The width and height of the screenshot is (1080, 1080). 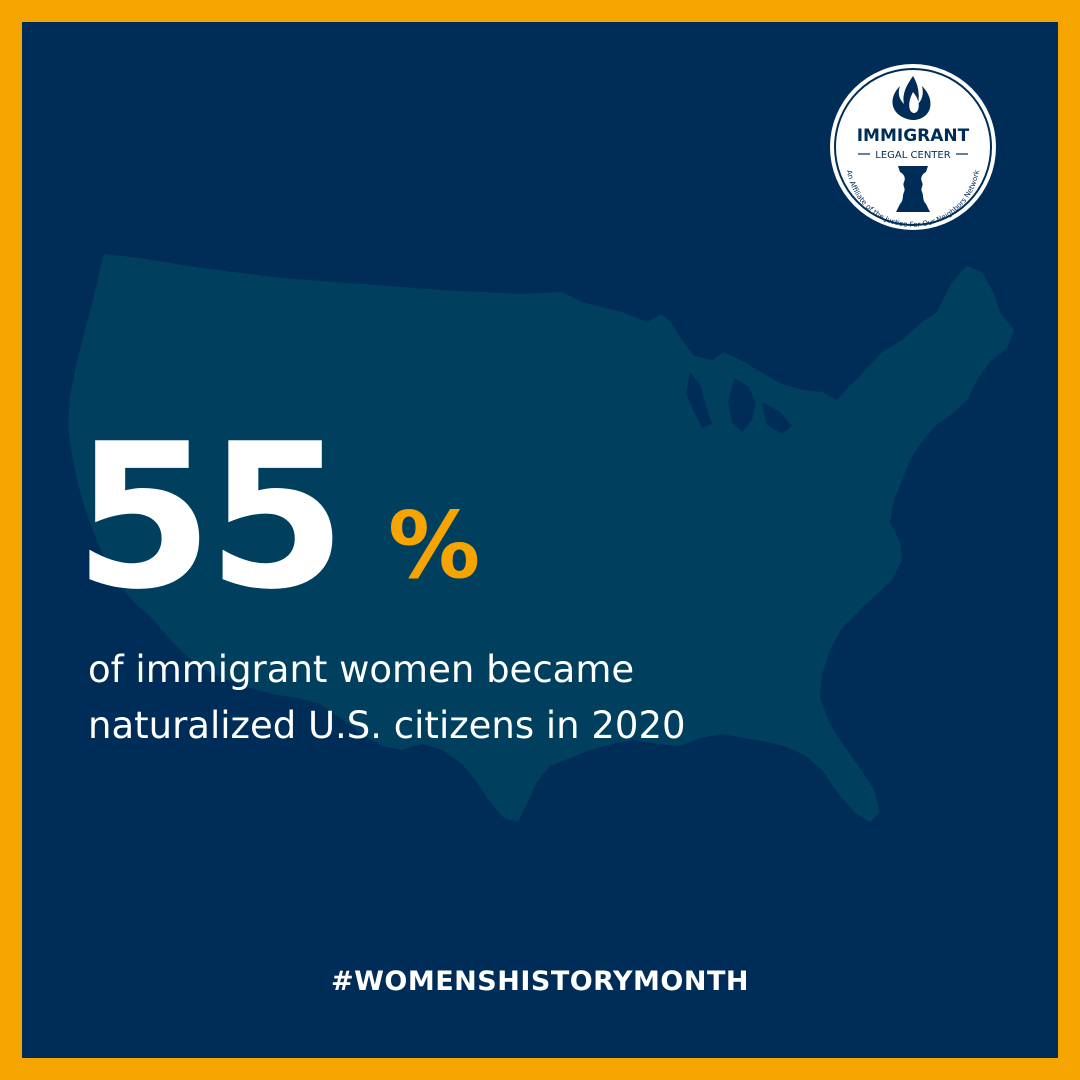 What do you see at coordinates (540, 981) in the screenshot?
I see `hashtag: #WOMENSHISTORYMONTH` at bounding box center [540, 981].